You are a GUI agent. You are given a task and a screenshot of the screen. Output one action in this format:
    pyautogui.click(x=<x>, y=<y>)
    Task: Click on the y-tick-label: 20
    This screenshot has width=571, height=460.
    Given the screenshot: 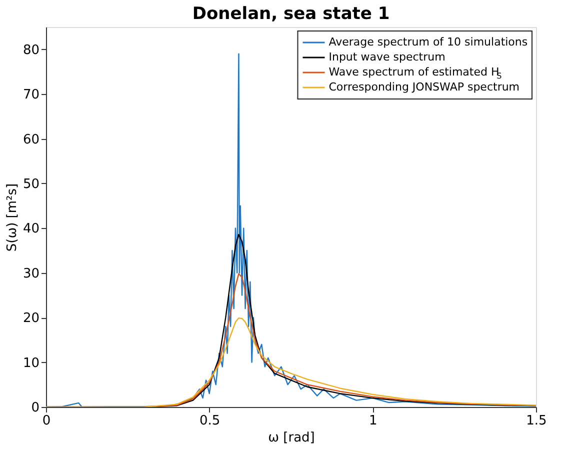 What is the action you would take?
    pyautogui.click(x=31, y=318)
    